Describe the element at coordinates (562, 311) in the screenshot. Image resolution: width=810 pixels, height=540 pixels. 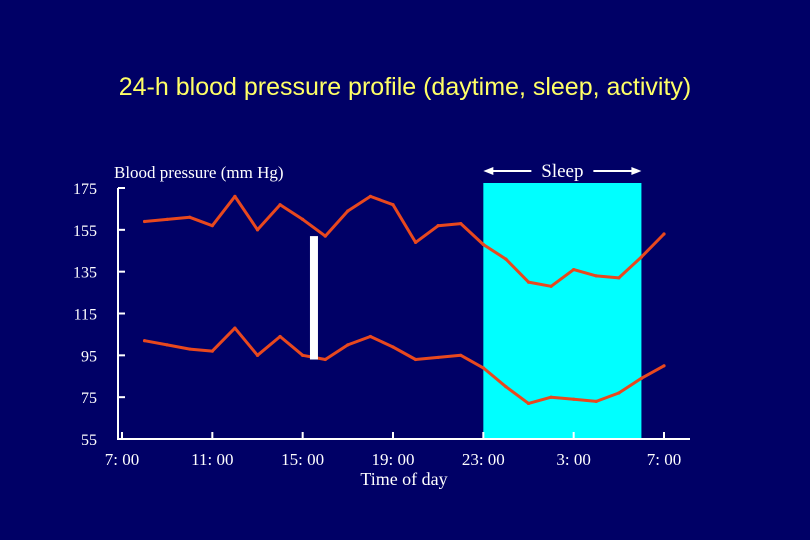
I see `sleep-band` at that location.